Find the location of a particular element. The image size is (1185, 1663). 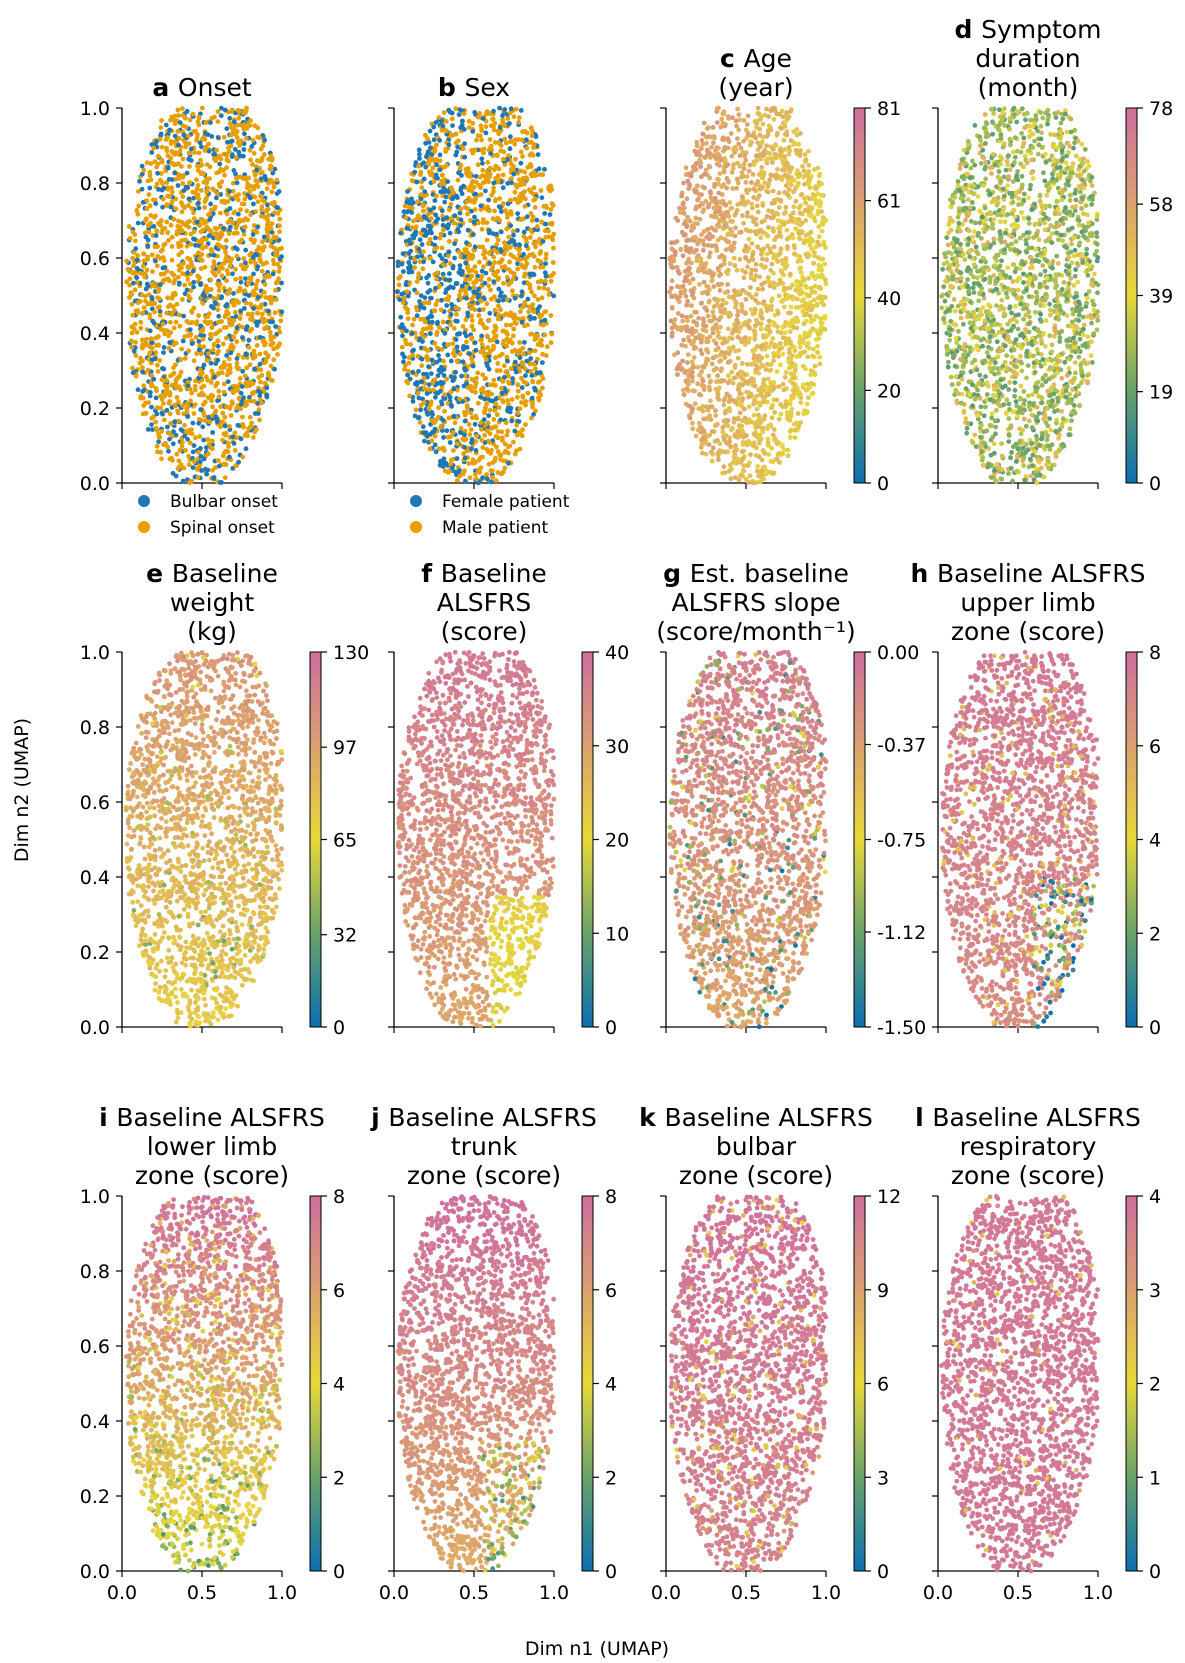

panel-c-title-line: c Age is located at coordinates (756, 58).